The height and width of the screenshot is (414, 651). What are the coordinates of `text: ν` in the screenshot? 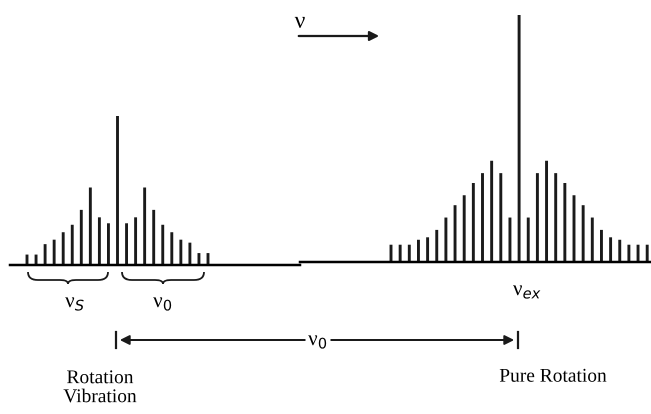 It's located at (299, 22).